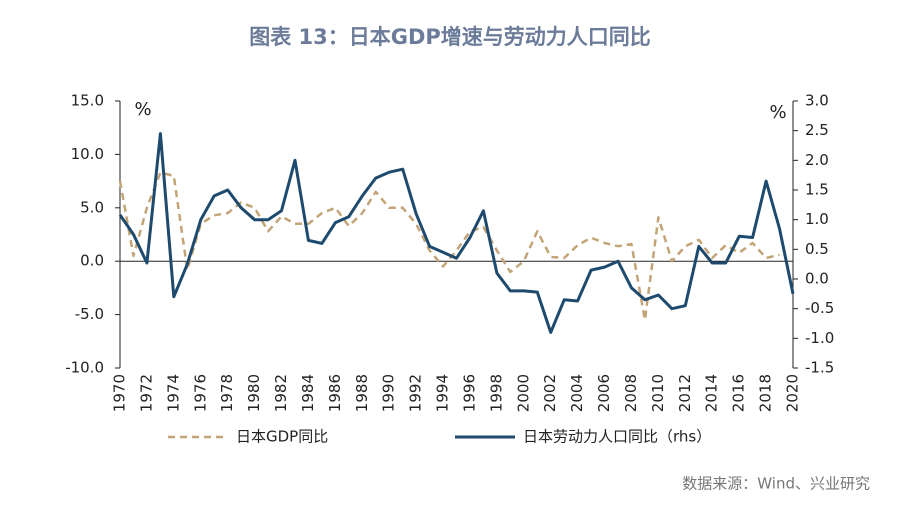 The image size is (900, 526). What do you see at coordinates (658, 393) in the screenshot?
I see `x-tick-label: 2010` at bounding box center [658, 393].